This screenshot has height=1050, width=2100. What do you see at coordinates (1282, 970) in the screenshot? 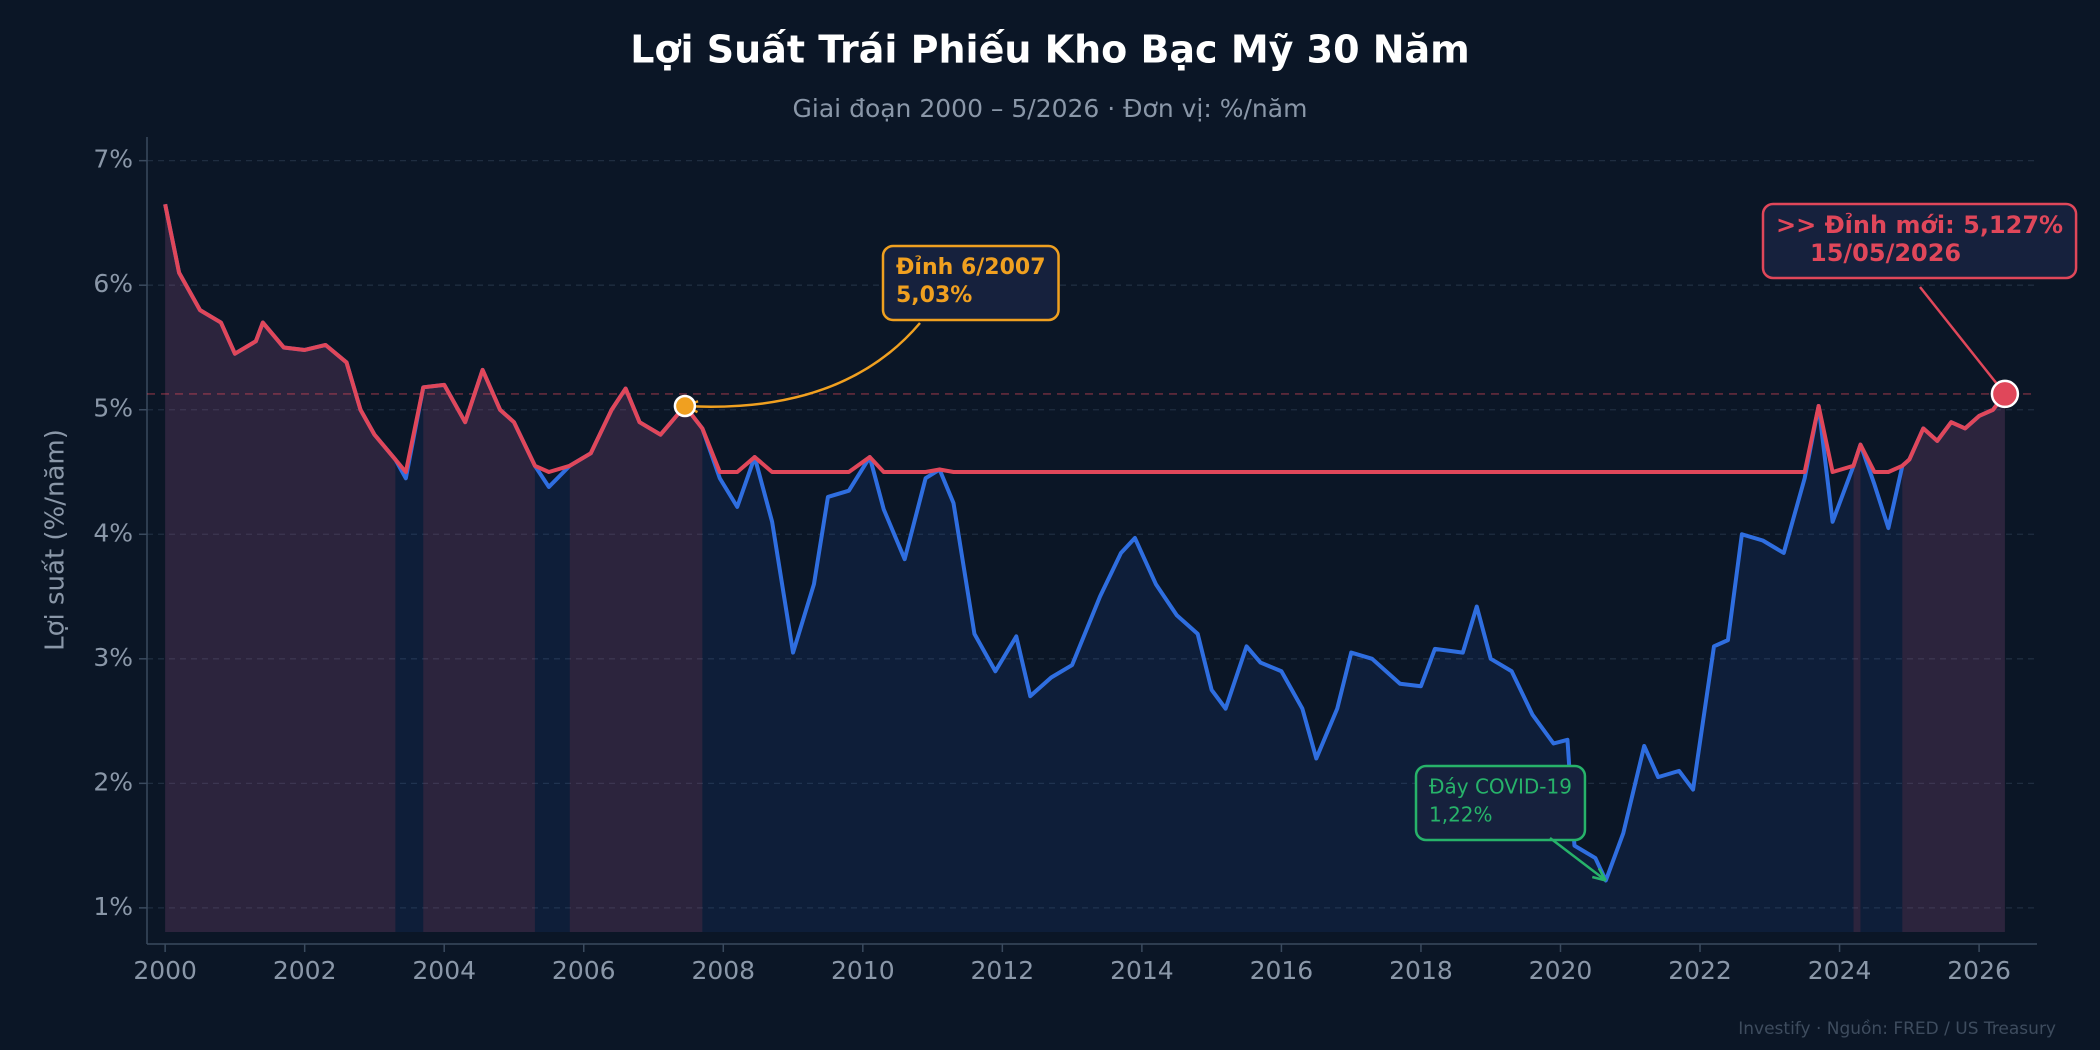
I see `x-tick-label: 2016` at bounding box center [1282, 970].